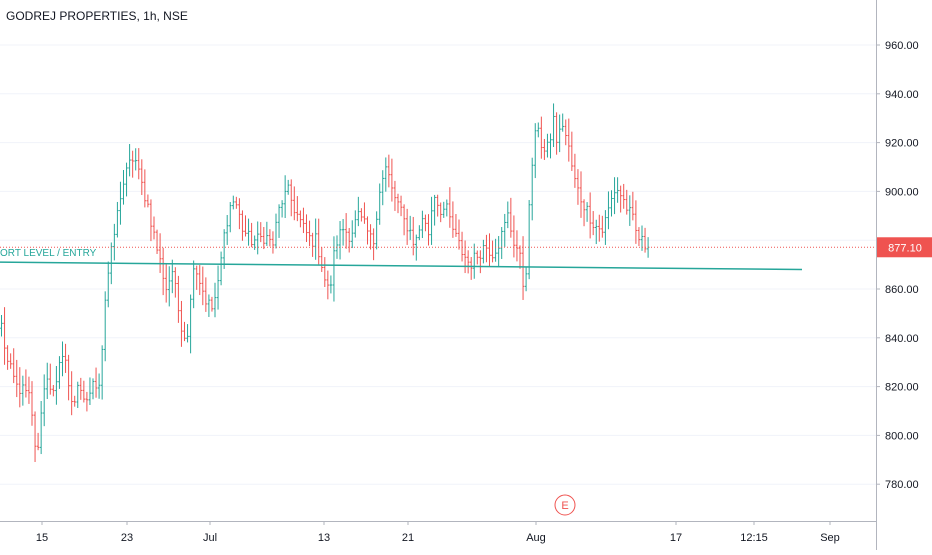 This screenshot has width=932, height=555. What do you see at coordinates (48, 253) in the screenshot?
I see `support-line-label: ORT LEVEL / ENTRY` at bounding box center [48, 253].